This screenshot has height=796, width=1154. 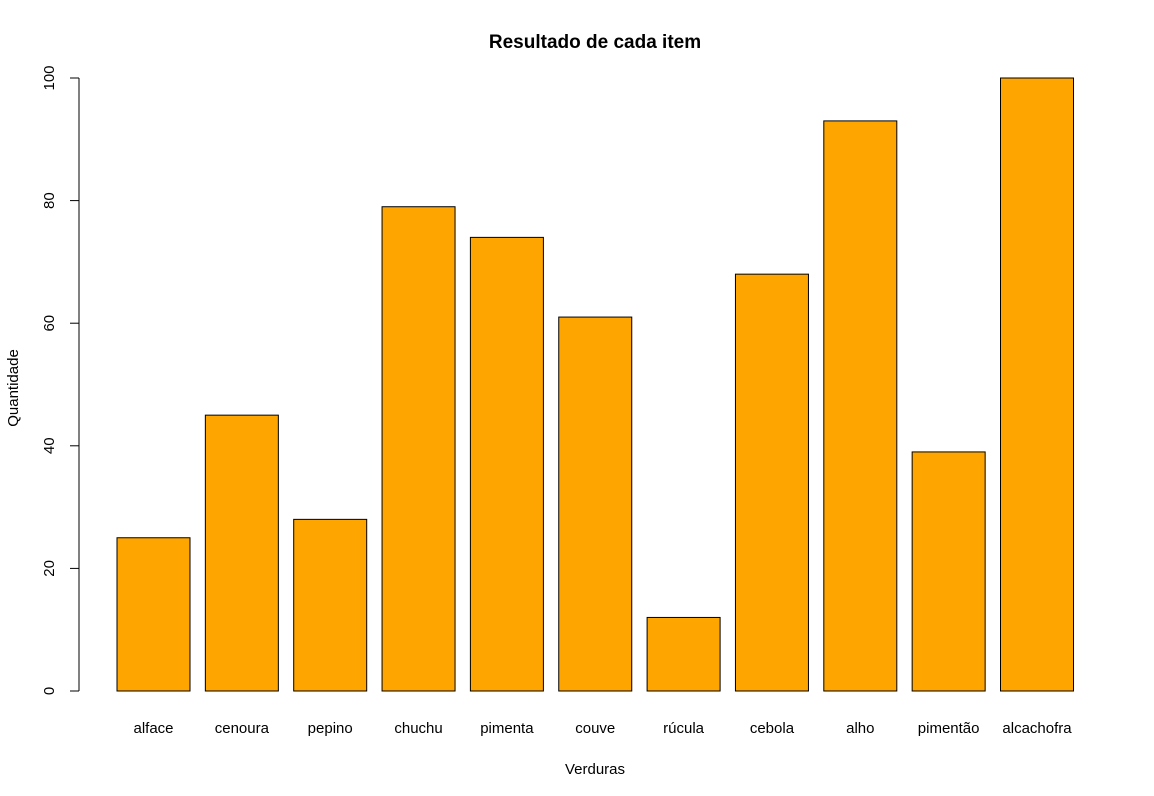 I want to click on y-tick-label: 20, so click(x=49, y=568).